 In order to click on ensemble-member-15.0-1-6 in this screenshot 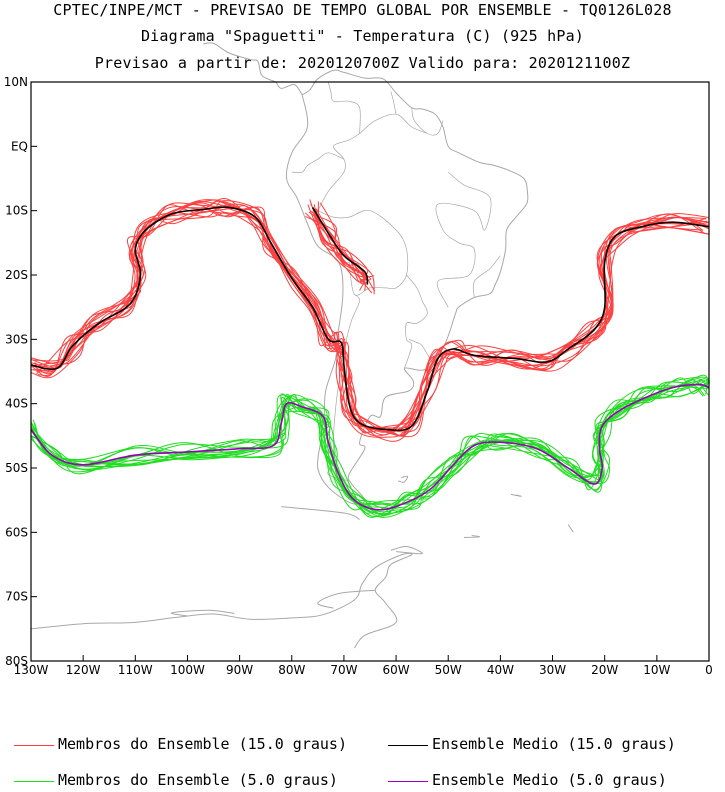, I will do `click(345, 241)`.